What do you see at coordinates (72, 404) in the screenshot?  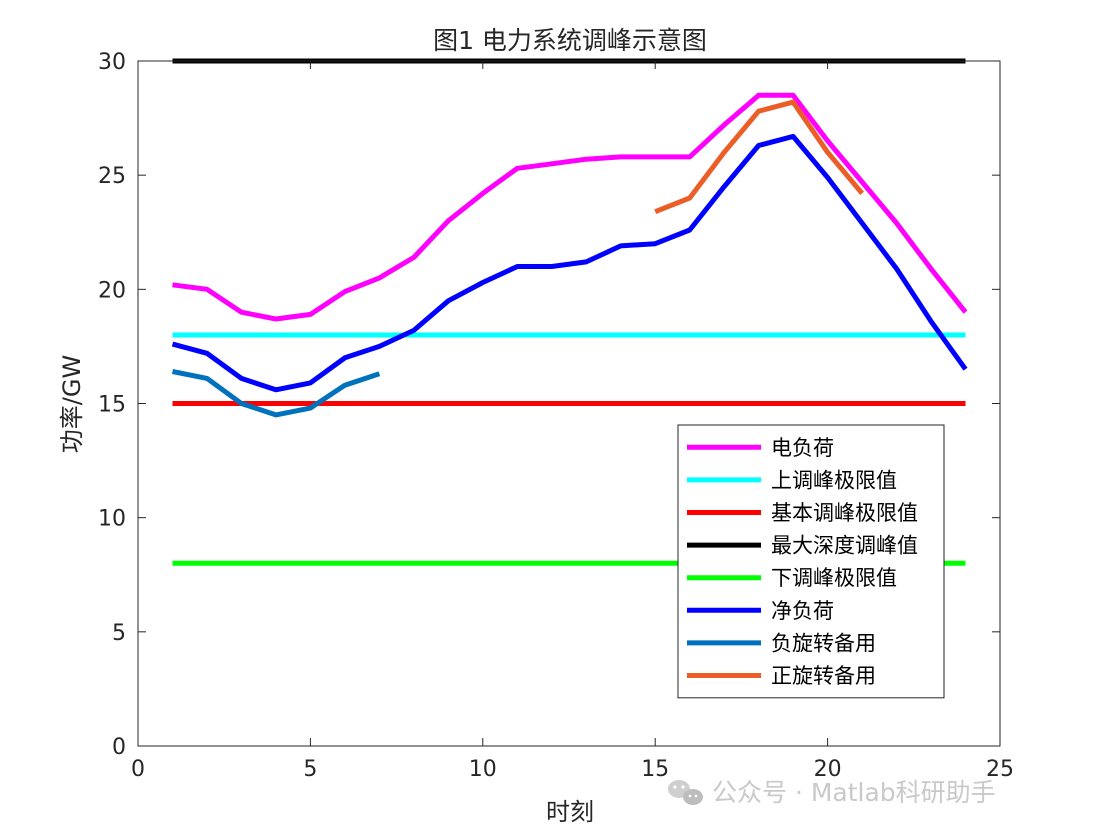 I see `y-axis-label: 功率/GW` at bounding box center [72, 404].